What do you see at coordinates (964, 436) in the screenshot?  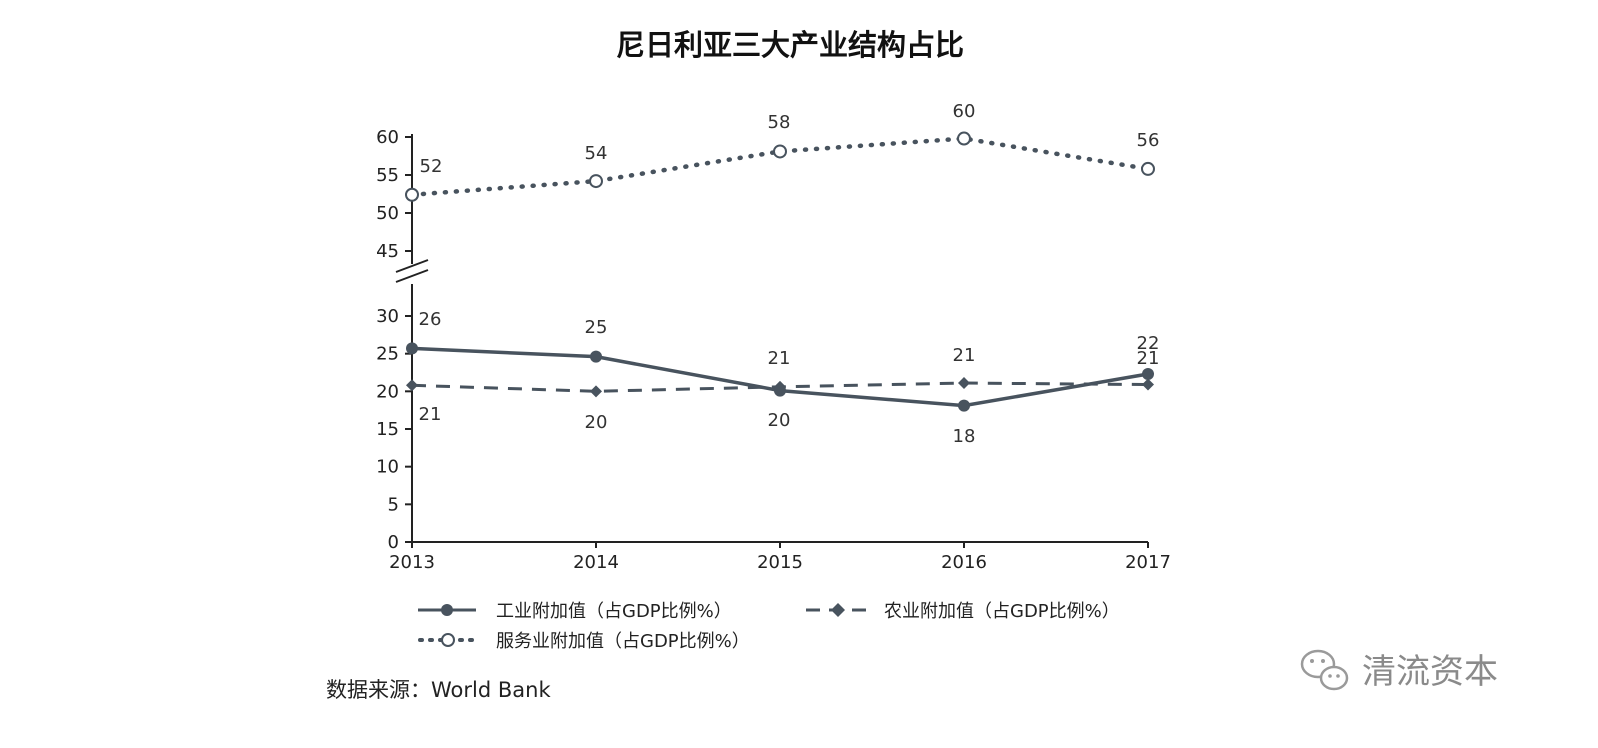 I see `data-label-industry: 18` at bounding box center [964, 436].